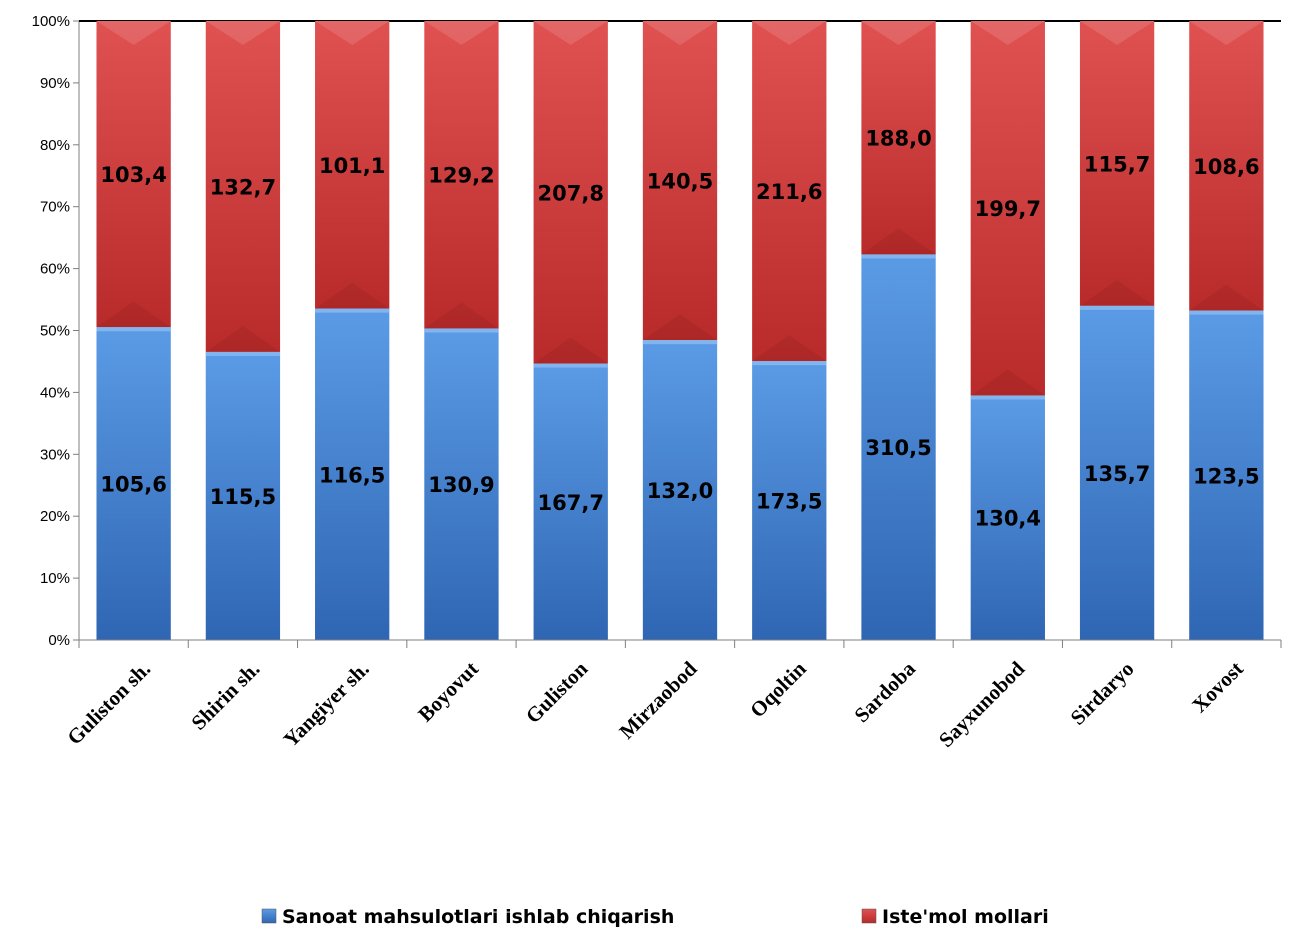 The width and height of the screenshot is (1294, 935). I want to click on bar-group: 103,4 105,6, so click(133, 330).